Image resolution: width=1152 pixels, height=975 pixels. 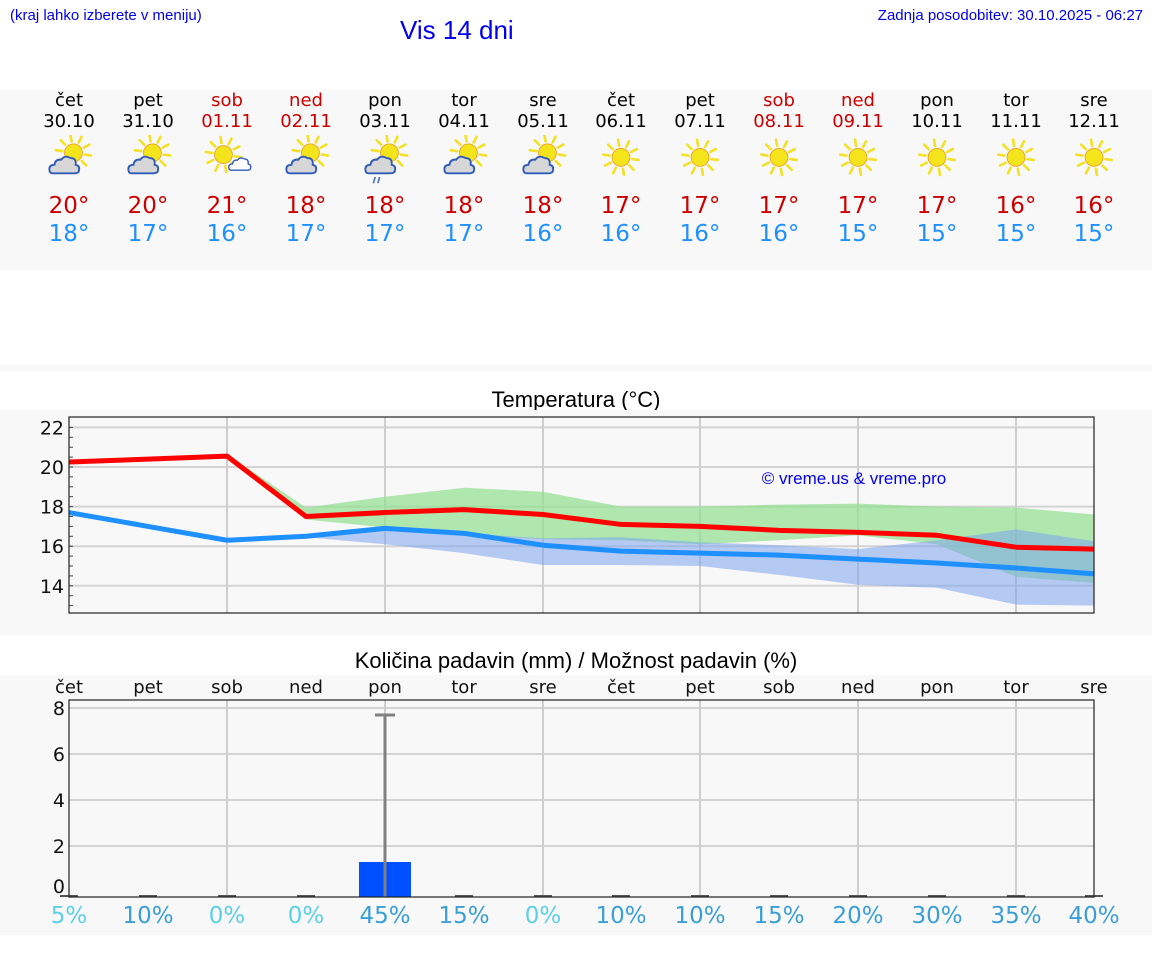 What do you see at coordinates (59, 709) in the screenshot?
I see `svg-text: 8` at bounding box center [59, 709].